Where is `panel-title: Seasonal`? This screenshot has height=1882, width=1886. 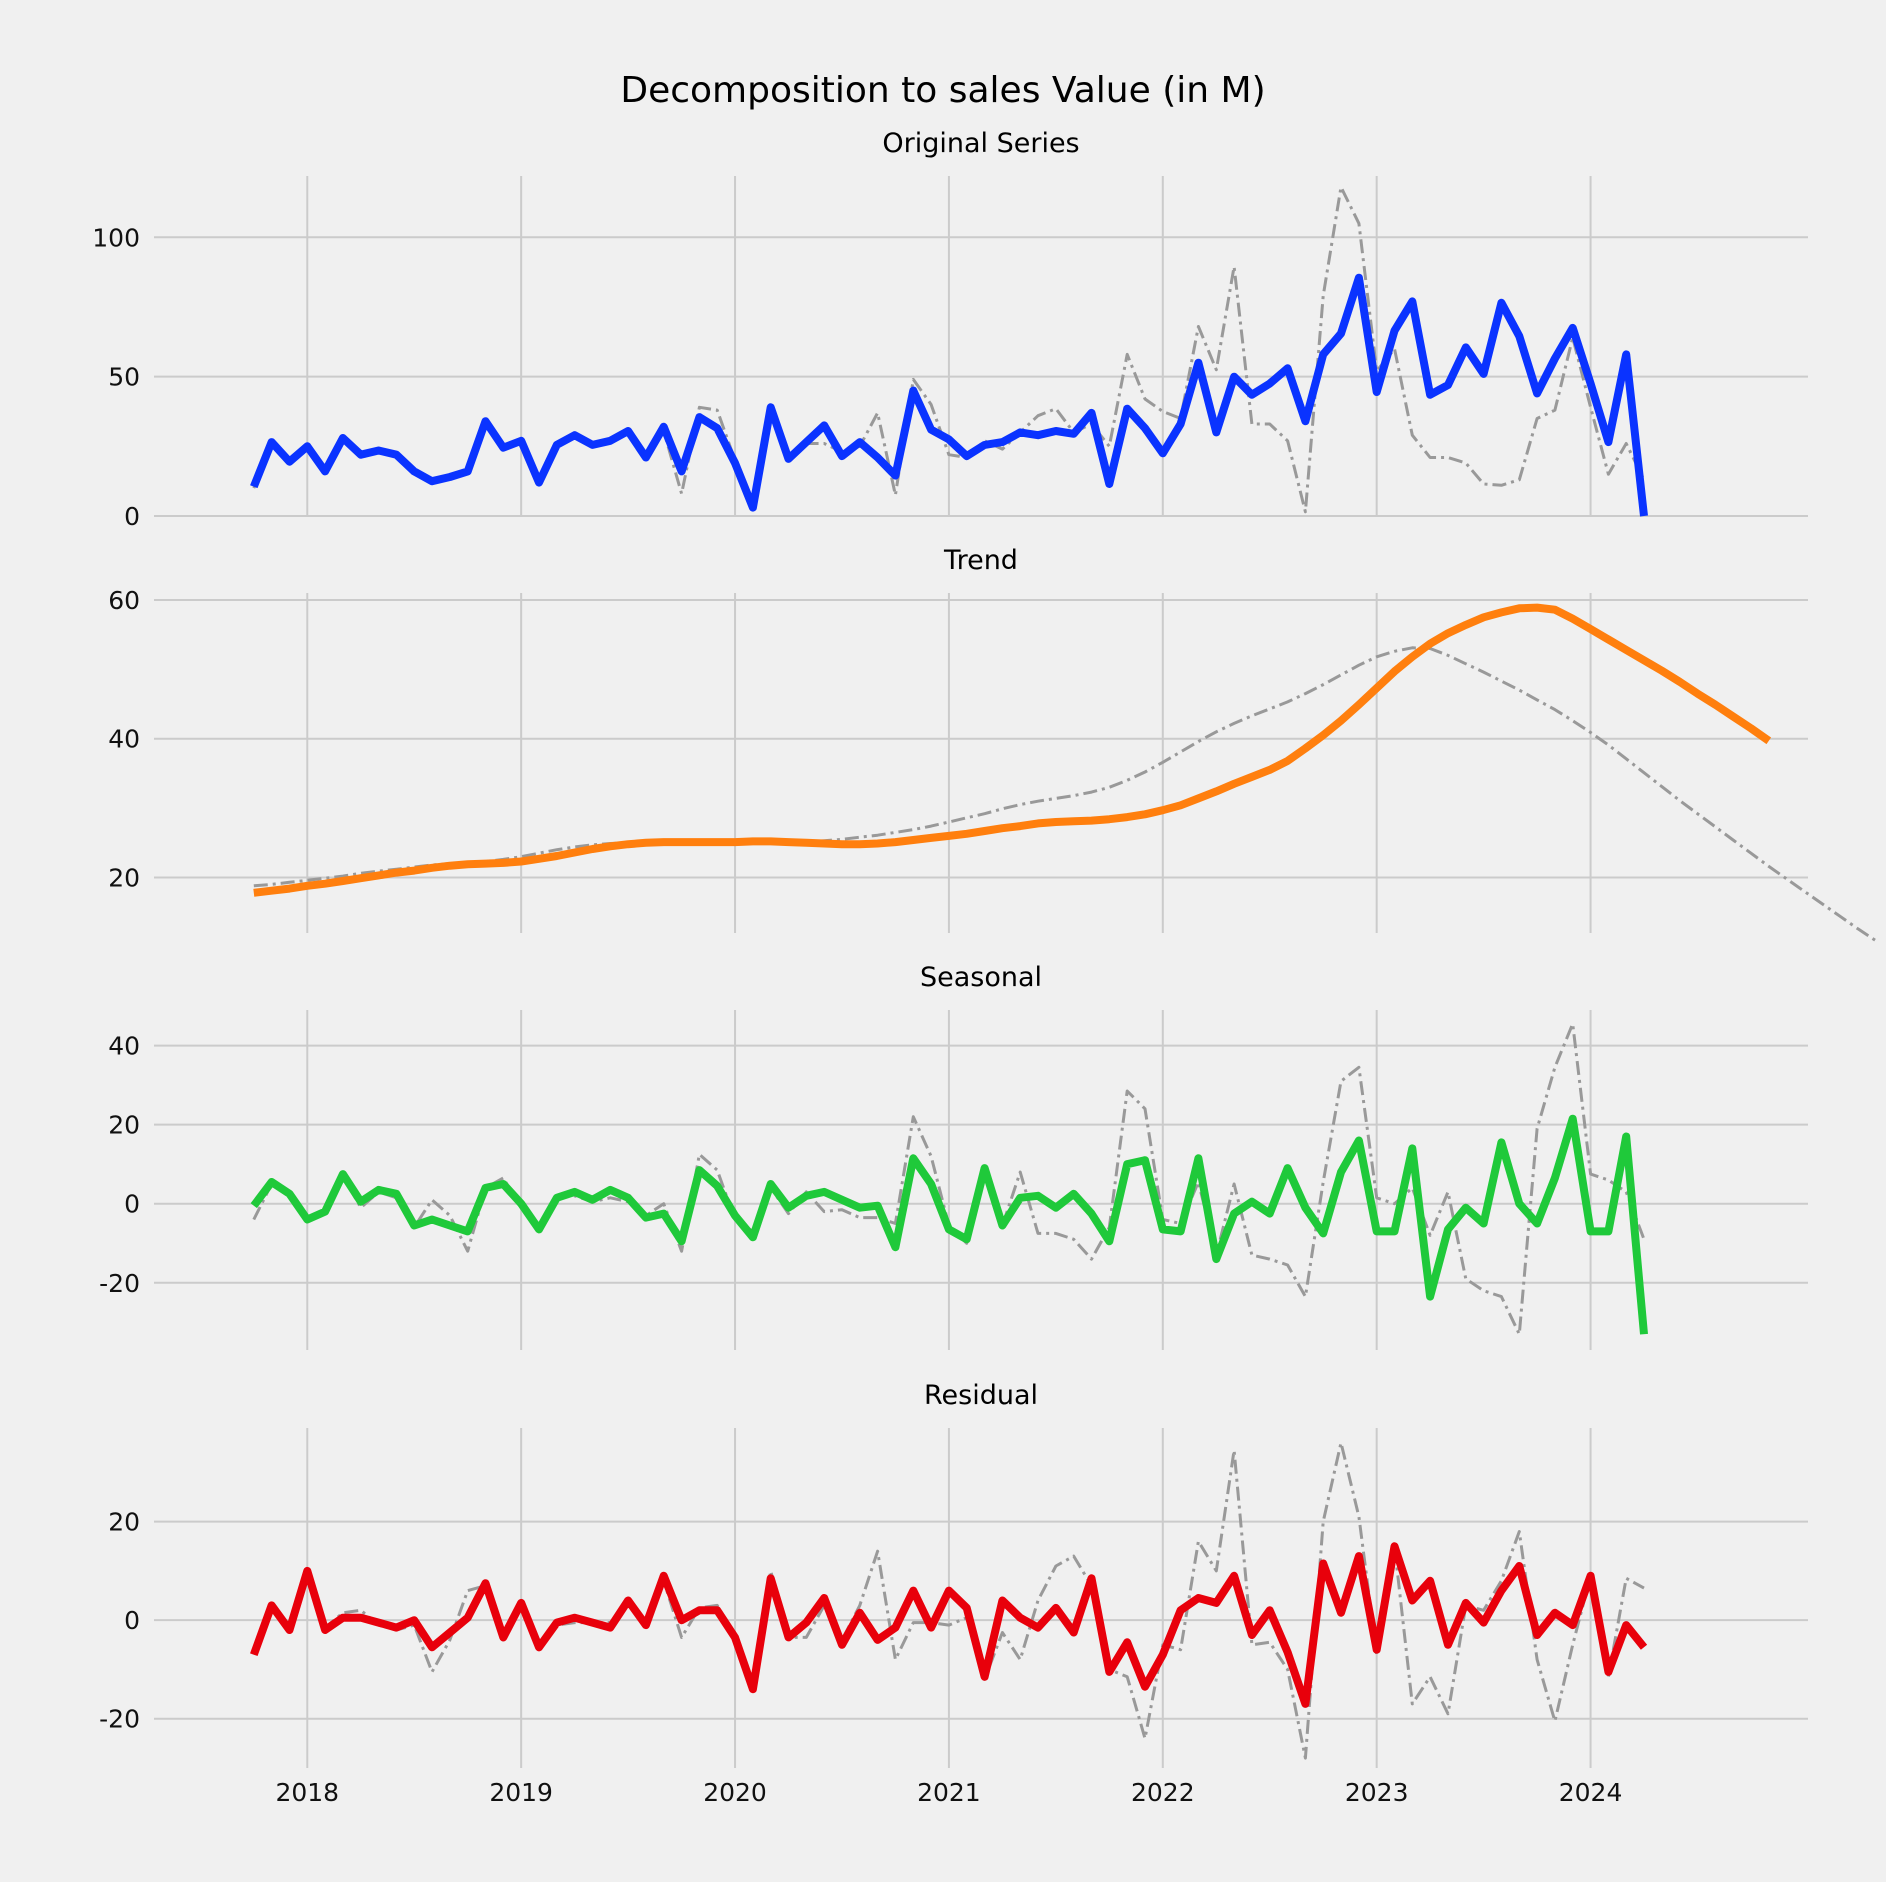
panel-title: Seasonal is located at coordinates (981, 977).